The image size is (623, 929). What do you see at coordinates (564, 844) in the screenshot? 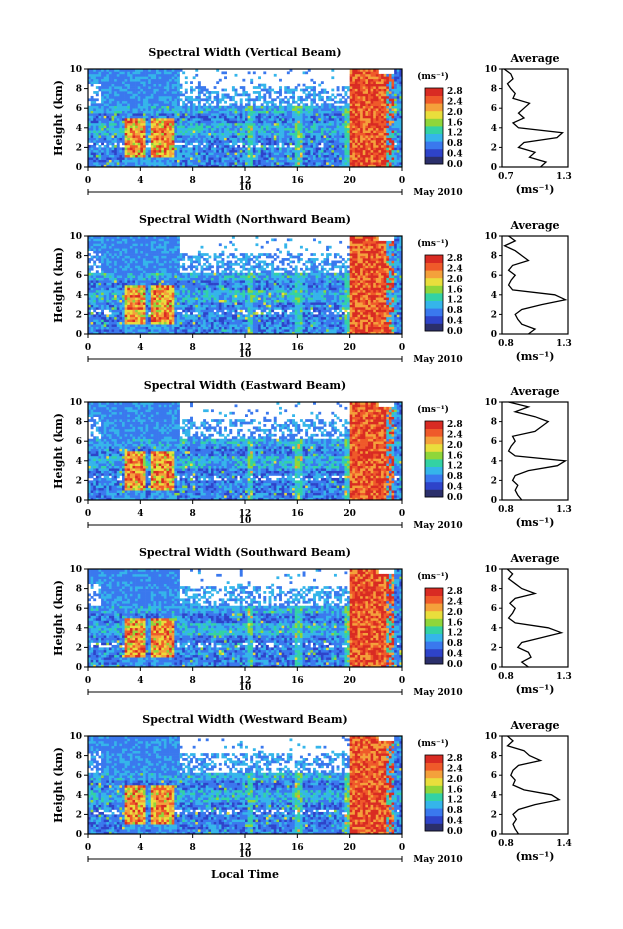
I see `average-x-tick: 1.4` at bounding box center [564, 844].